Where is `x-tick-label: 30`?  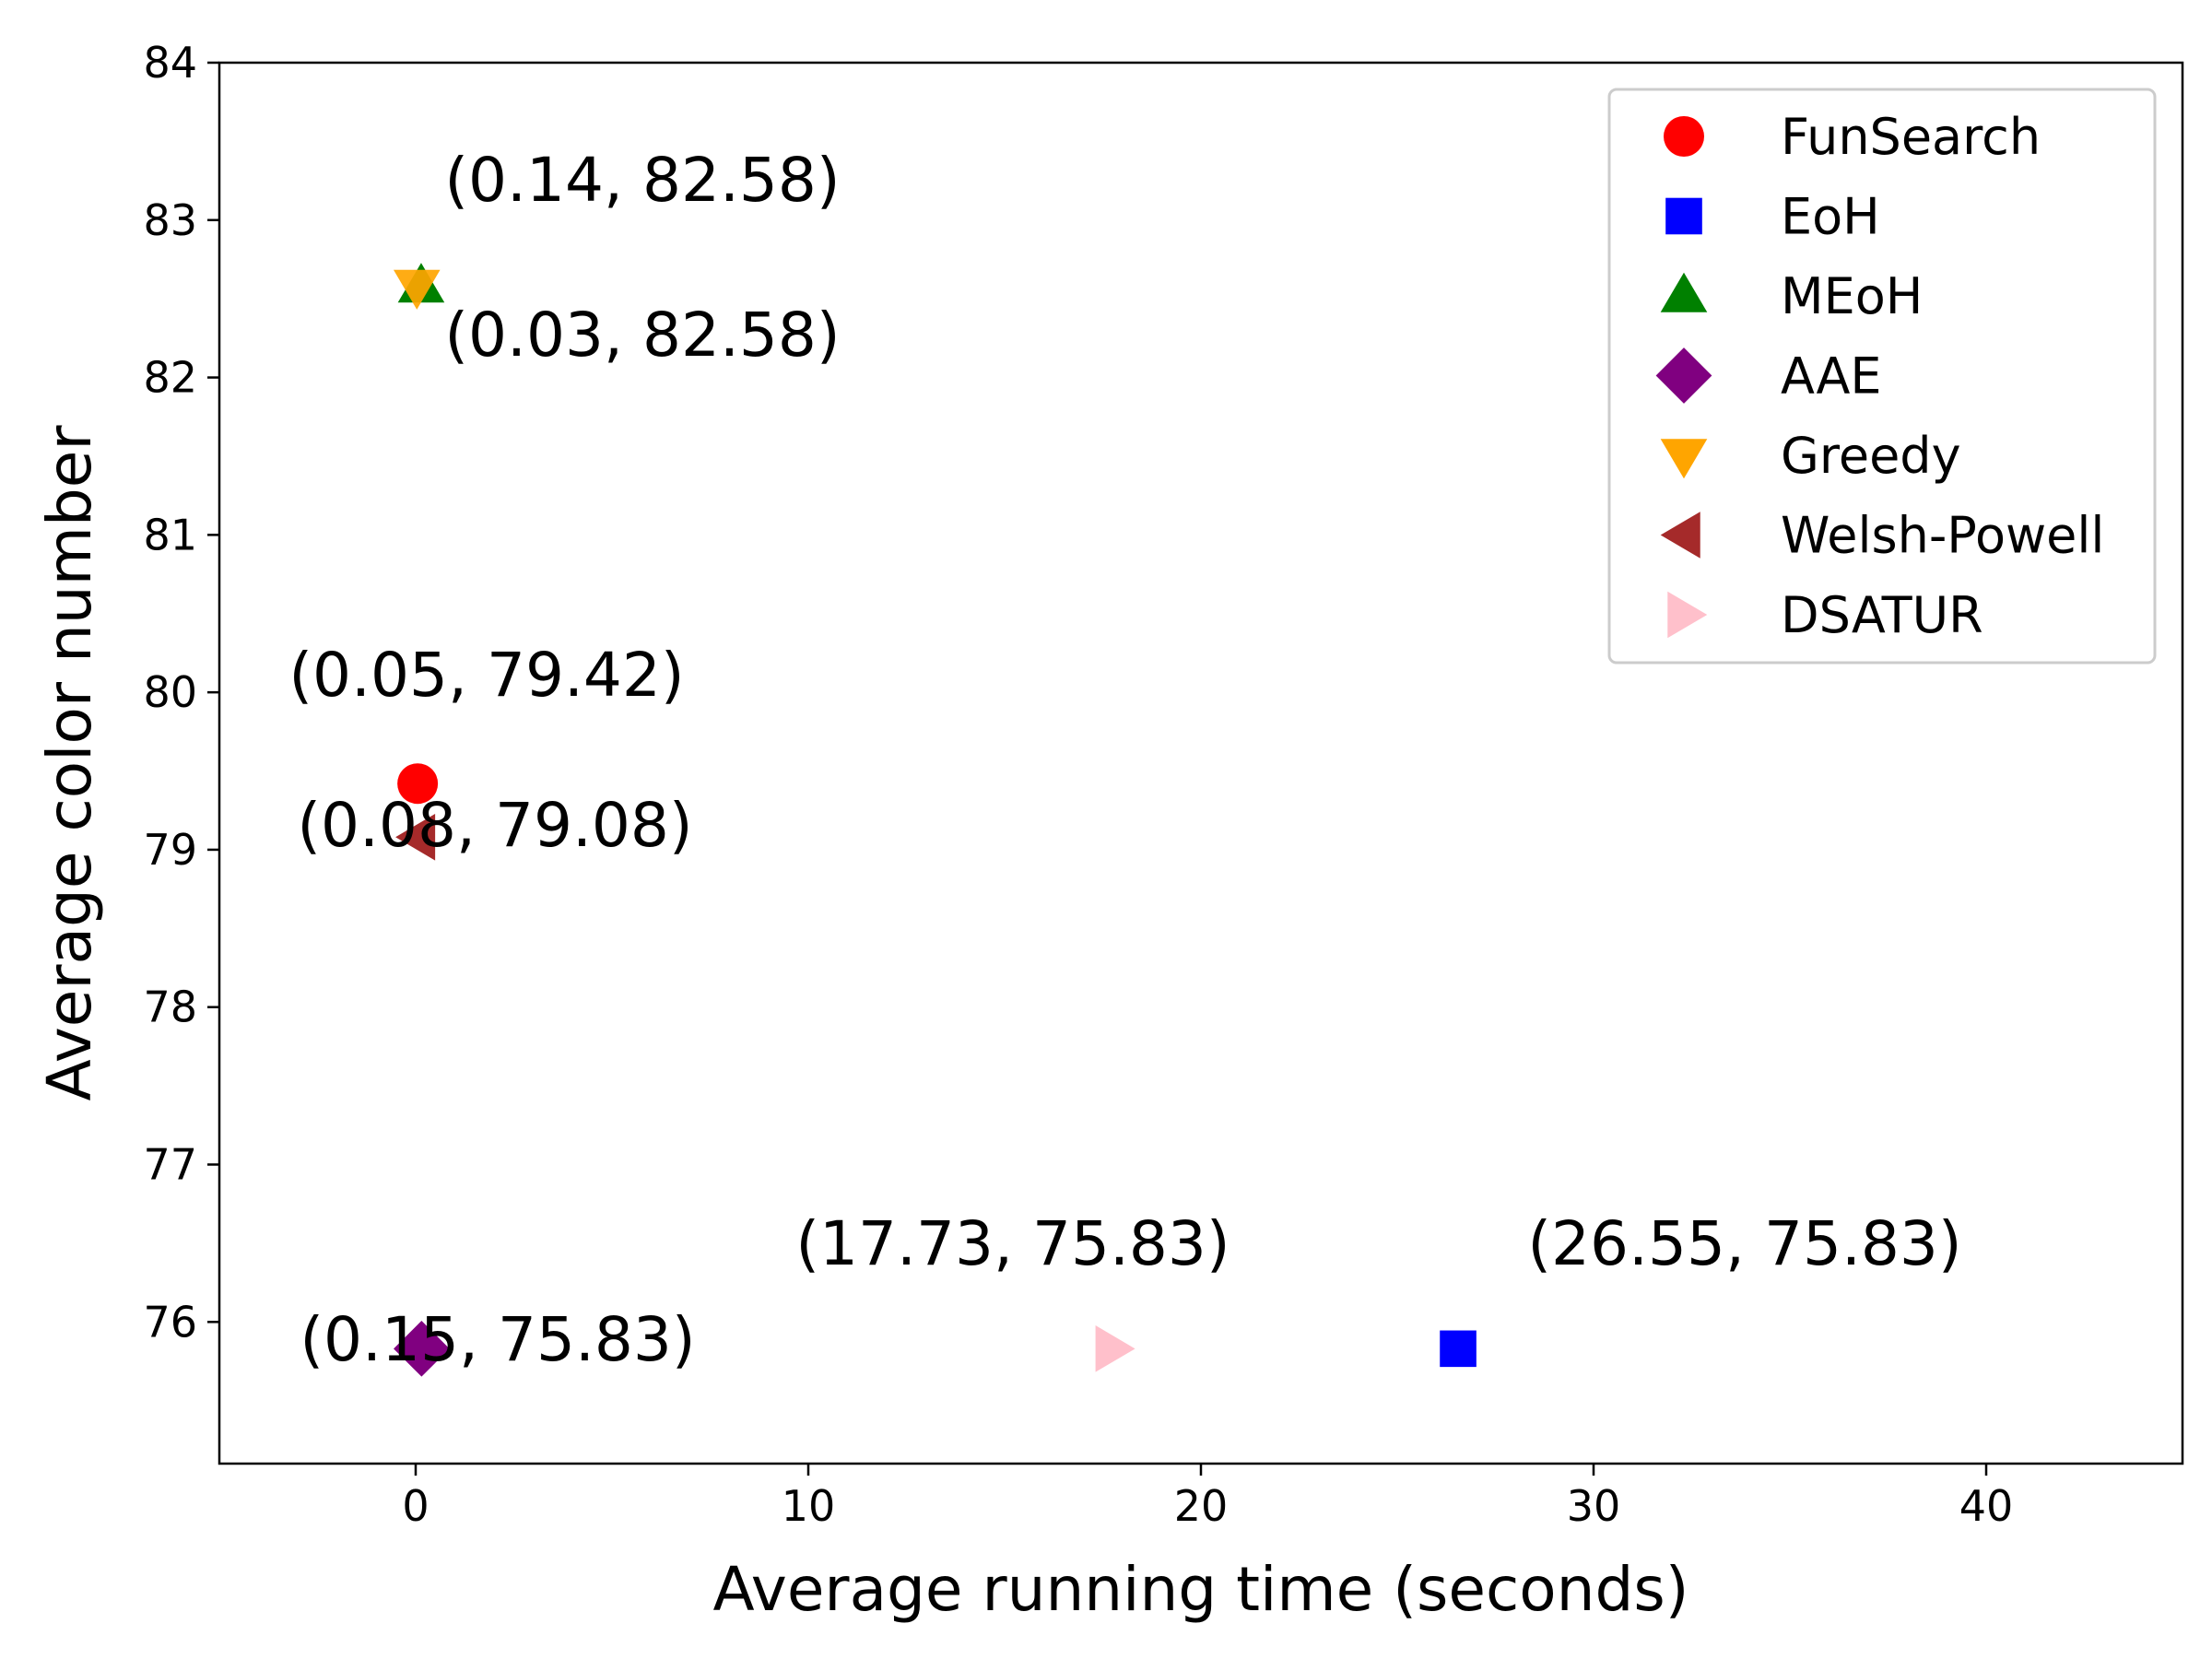 x-tick-label: 30 is located at coordinates (1594, 1506).